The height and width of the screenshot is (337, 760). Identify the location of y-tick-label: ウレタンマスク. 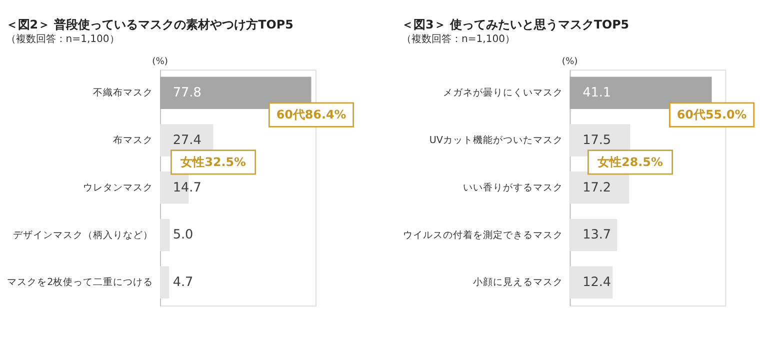
(118, 188).